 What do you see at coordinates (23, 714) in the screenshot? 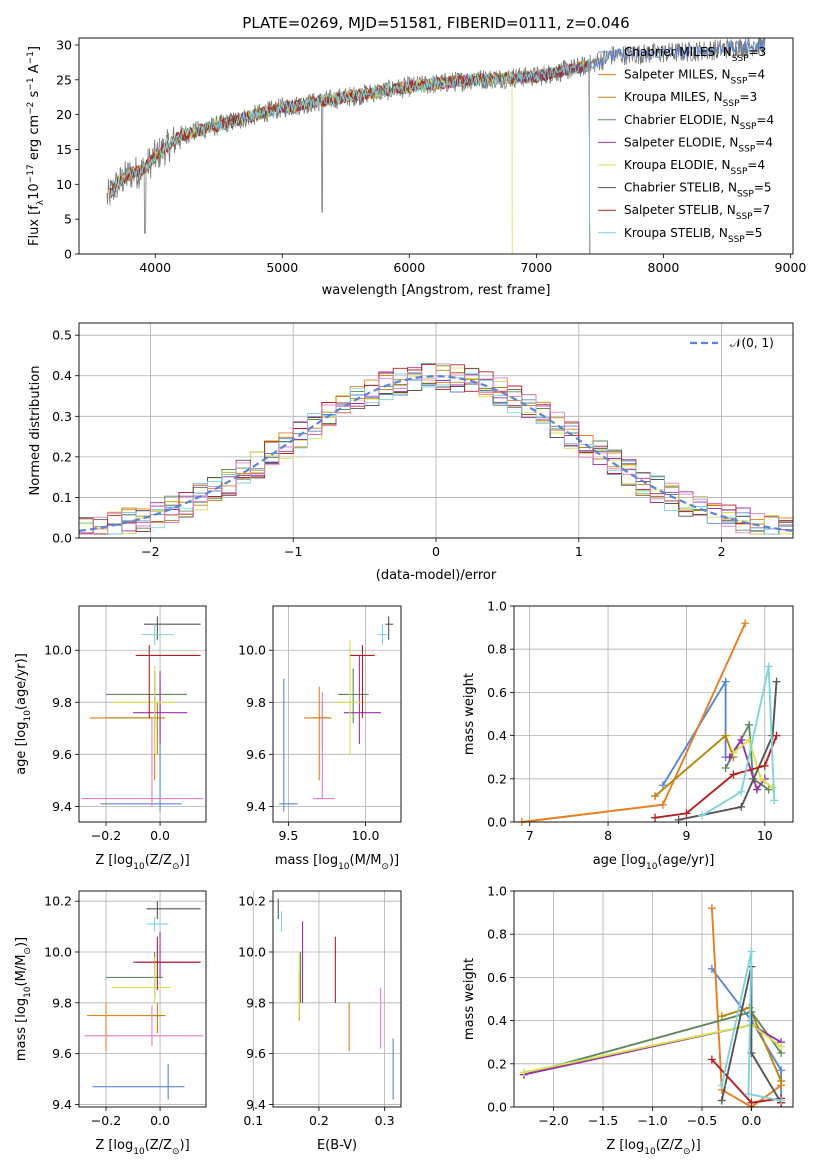
I see `y-axis-label: age [log10(age/yr)]` at bounding box center [23, 714].